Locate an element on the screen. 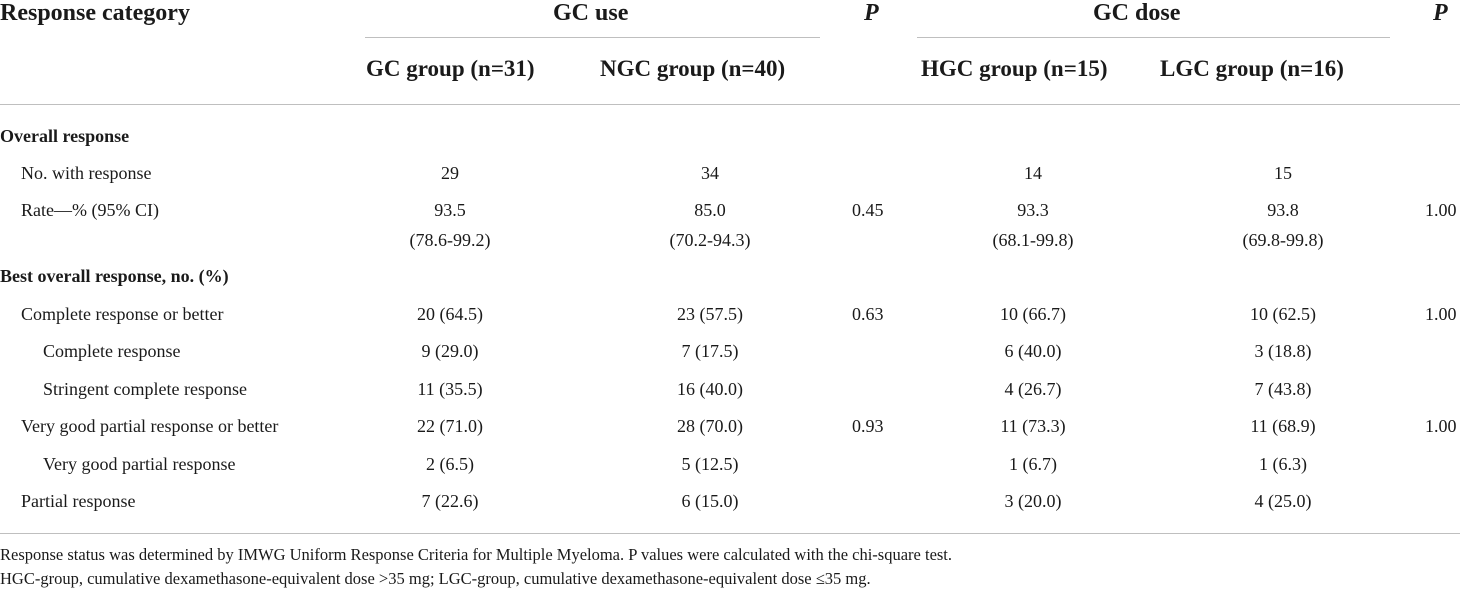 Image resolution: width=1460 pixels, height=595 pixels. row-label: No. with response is located at coordinates (86, 173).